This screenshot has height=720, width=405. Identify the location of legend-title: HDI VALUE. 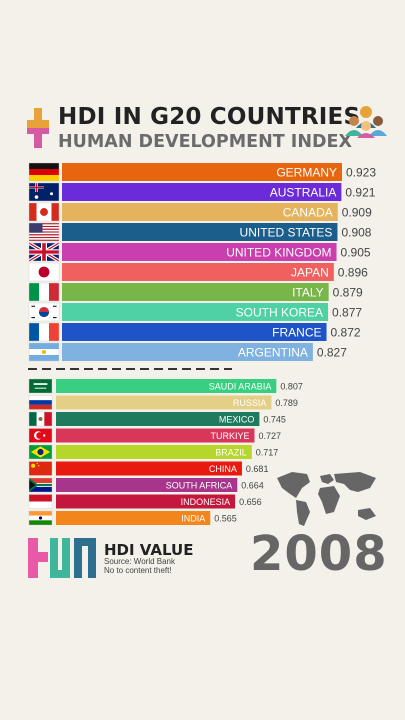
(149, 550).